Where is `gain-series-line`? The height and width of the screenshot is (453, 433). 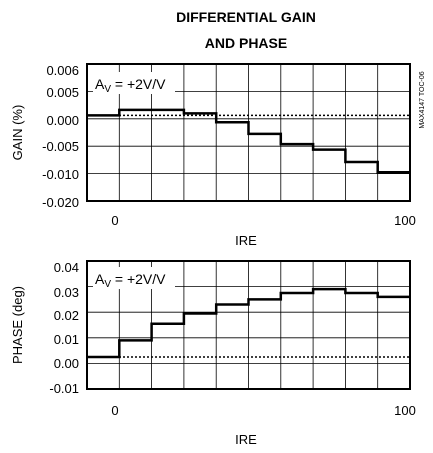
gain-series-line is located at coordinates (248, 141).